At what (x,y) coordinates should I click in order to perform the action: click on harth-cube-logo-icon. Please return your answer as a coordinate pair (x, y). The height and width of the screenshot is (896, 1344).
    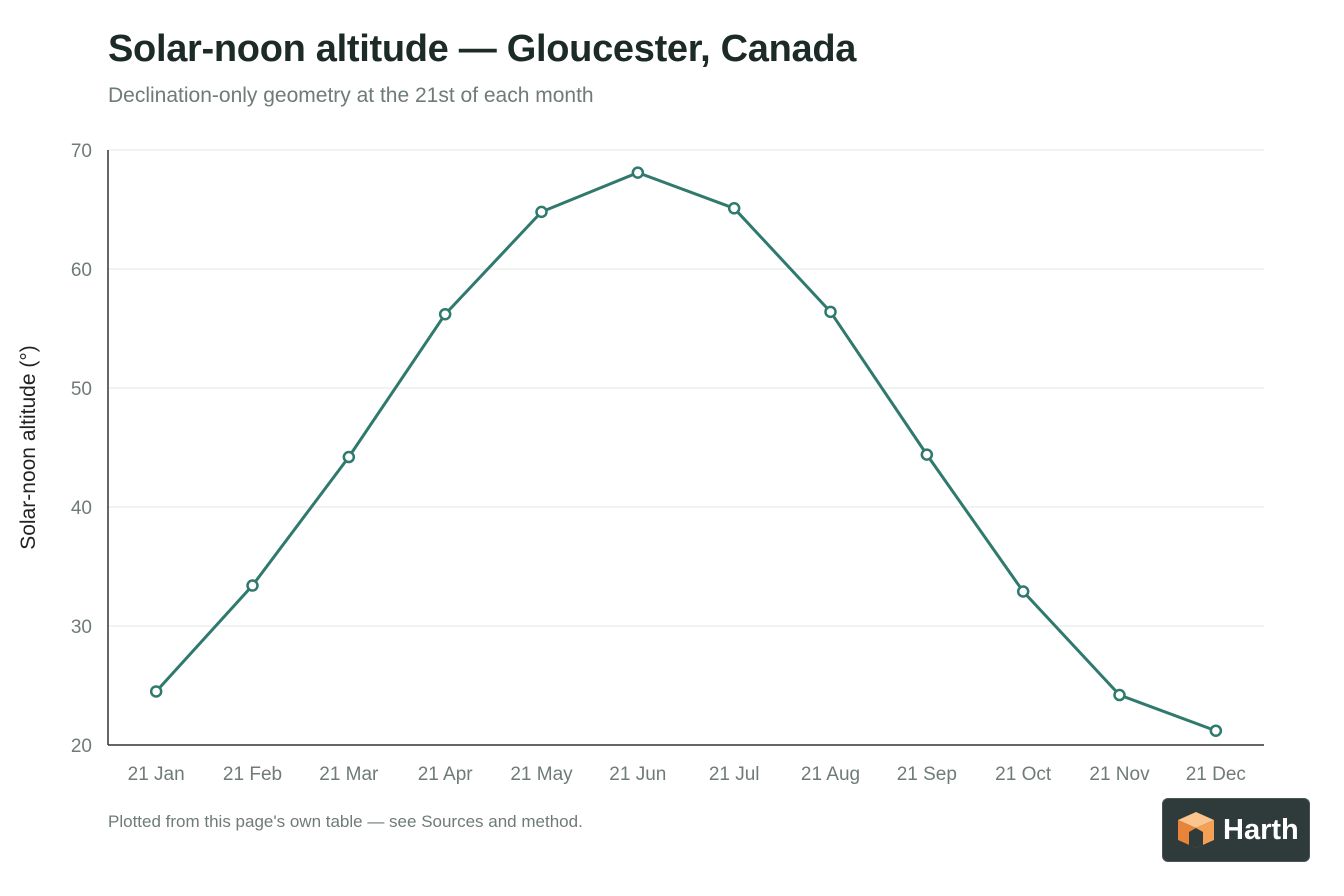
    Looking at the image, I should click on (1196, 830).